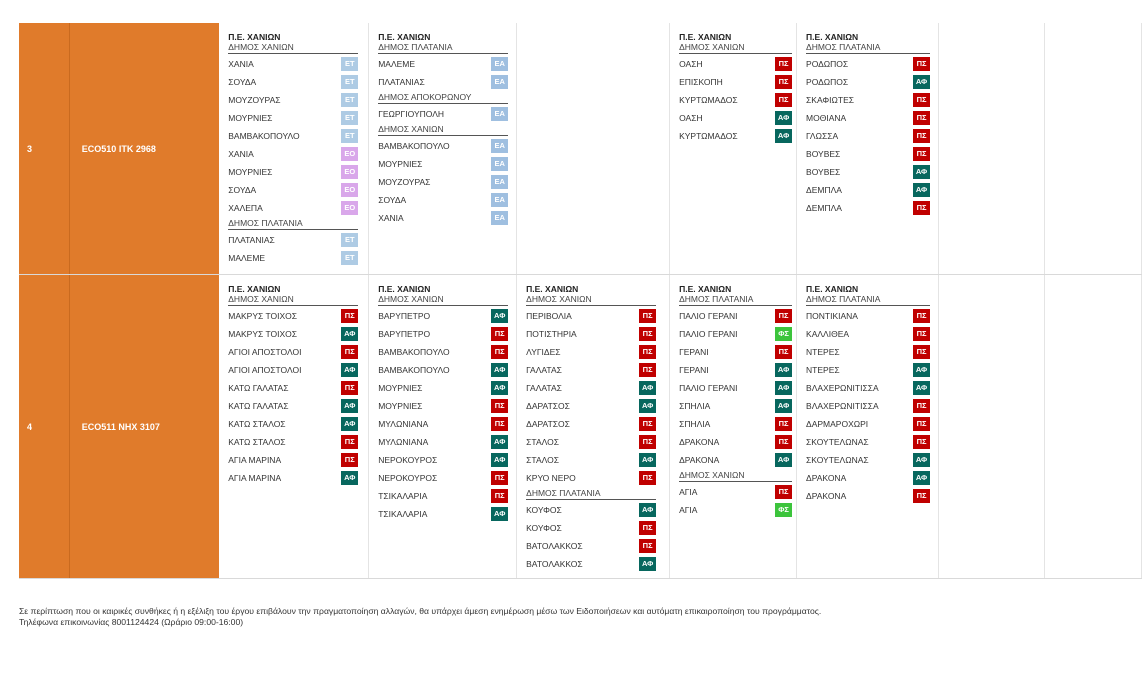  Describe the element at coordinates (868, 155) in the screenshot. I see `location-item: ΒΟΥΒΕΣ ΠΣ` at that location.